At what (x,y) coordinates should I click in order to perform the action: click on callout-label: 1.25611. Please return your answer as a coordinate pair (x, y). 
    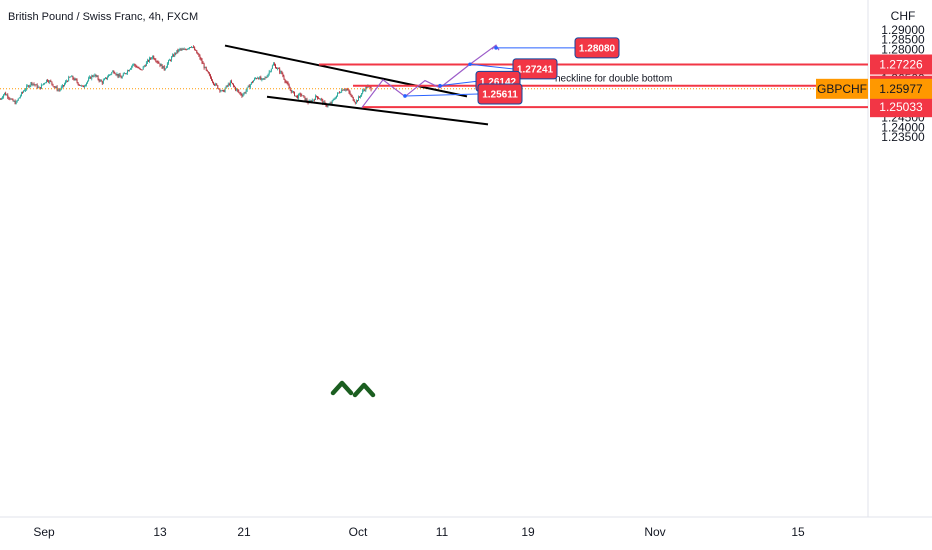
    Looking at the image, I should click on (500, 95).